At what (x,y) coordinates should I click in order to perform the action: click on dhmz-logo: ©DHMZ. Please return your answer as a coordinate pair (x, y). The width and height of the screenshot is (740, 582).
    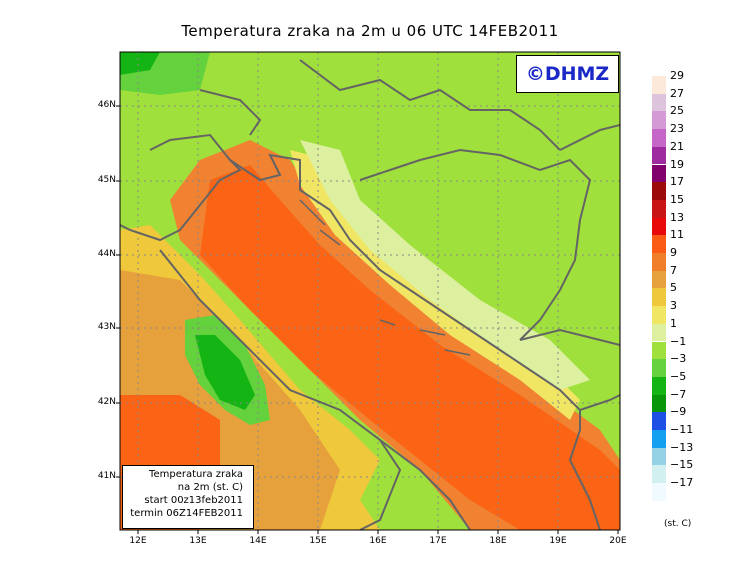
    Looking at the image, I should click on (567, 74).